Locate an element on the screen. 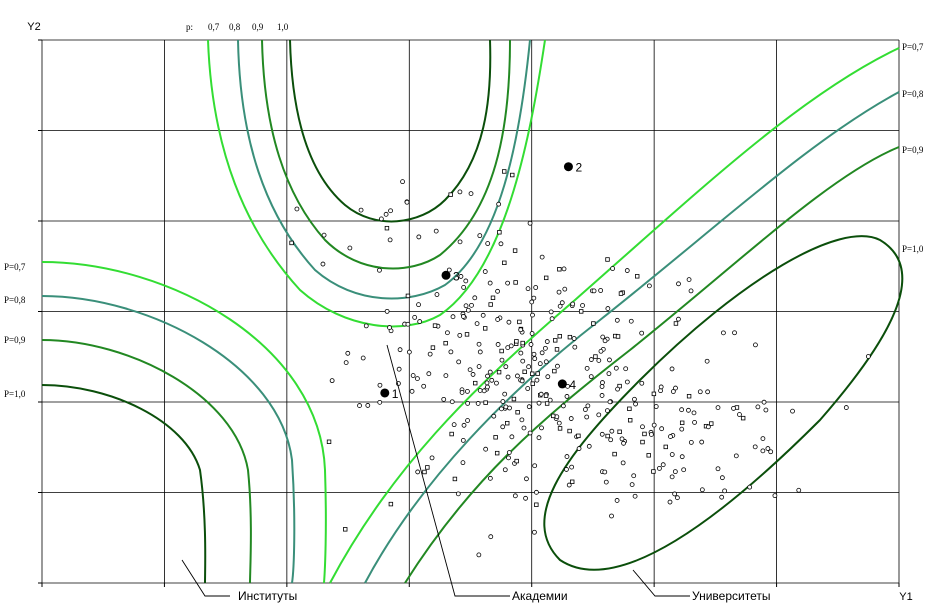  contour-top-p08 is located at coordinates (384, 169).